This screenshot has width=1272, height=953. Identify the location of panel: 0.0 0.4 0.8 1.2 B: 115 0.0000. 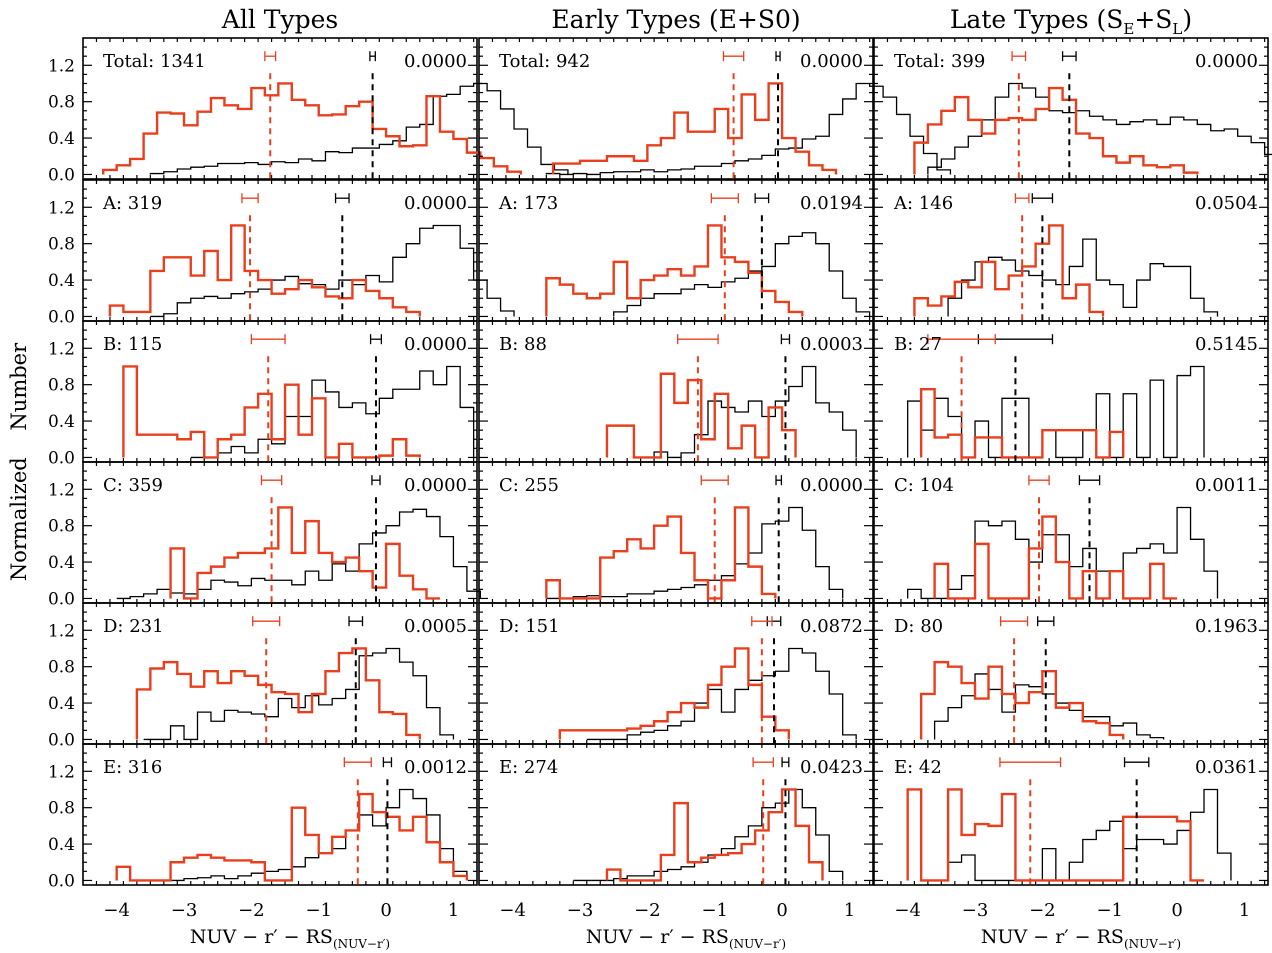
(263, 394).